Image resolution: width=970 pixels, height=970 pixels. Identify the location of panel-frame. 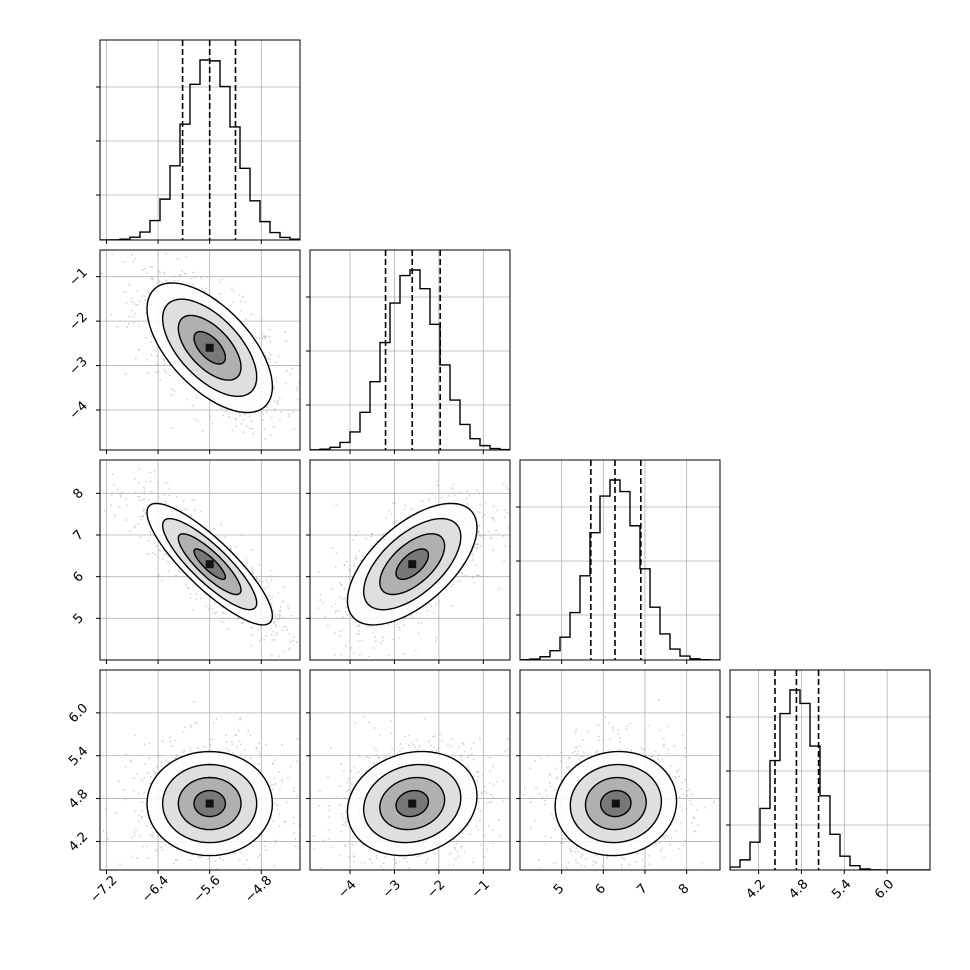
(620, 560).